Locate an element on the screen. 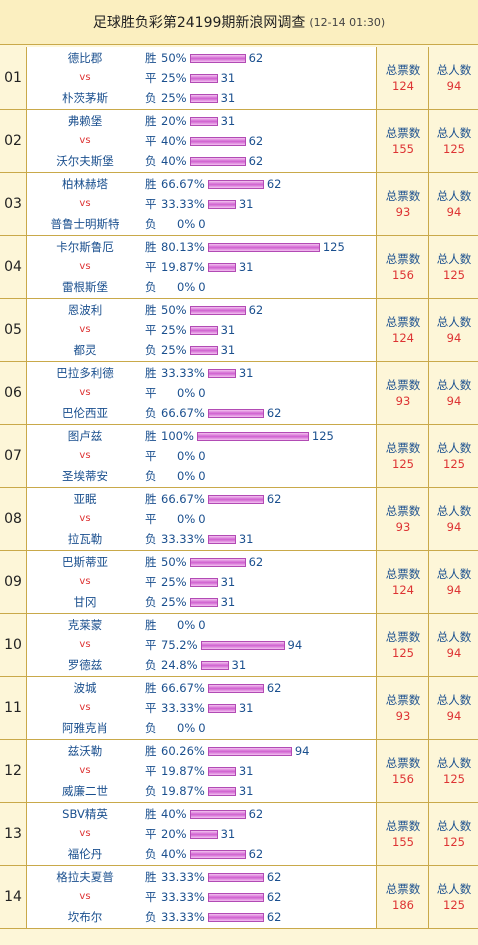 The image size is (478, 945). home-team-link: 克莱蒙 is located at coordinates (85, 625).